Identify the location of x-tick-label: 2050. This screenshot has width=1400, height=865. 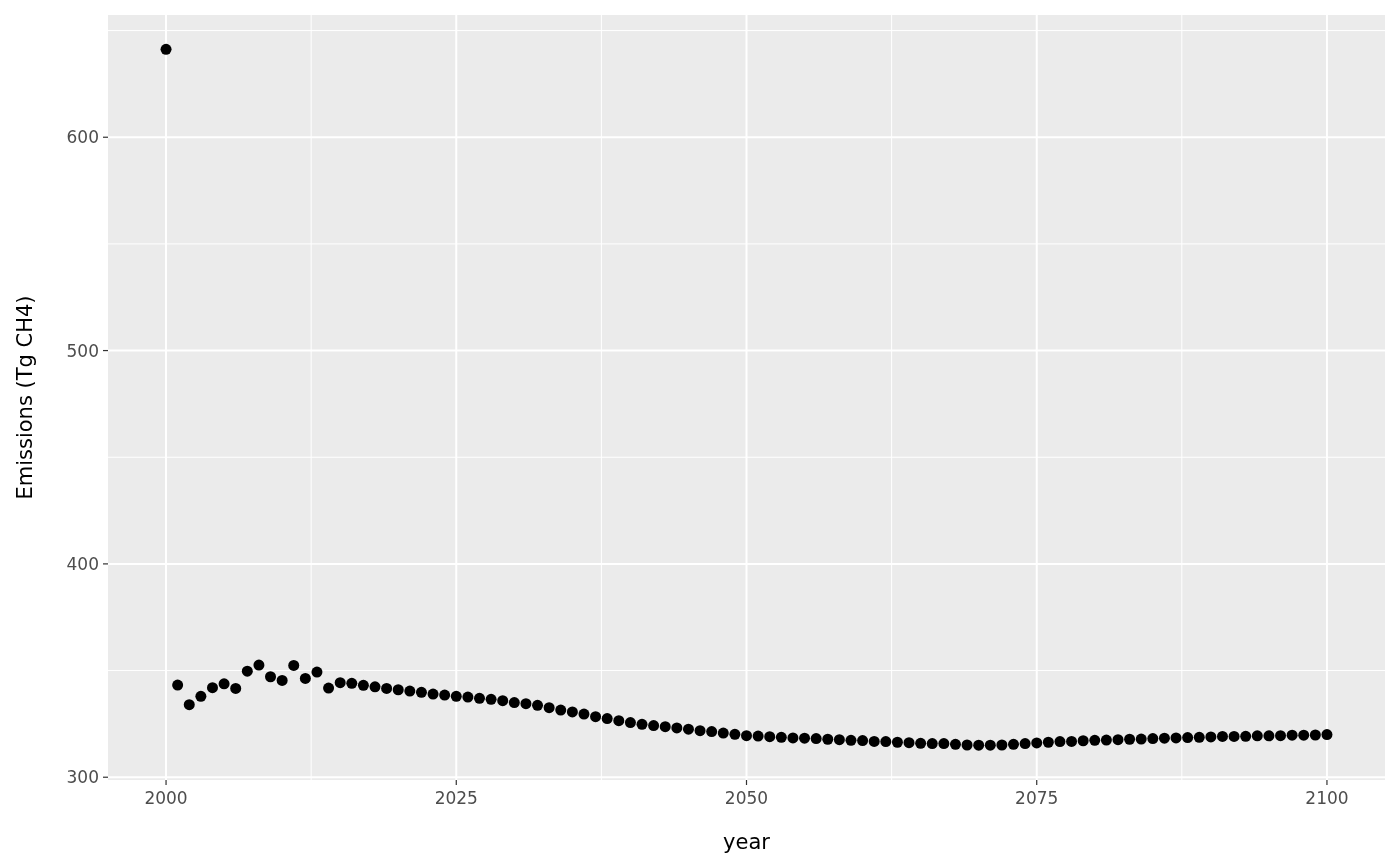
(746, 798).